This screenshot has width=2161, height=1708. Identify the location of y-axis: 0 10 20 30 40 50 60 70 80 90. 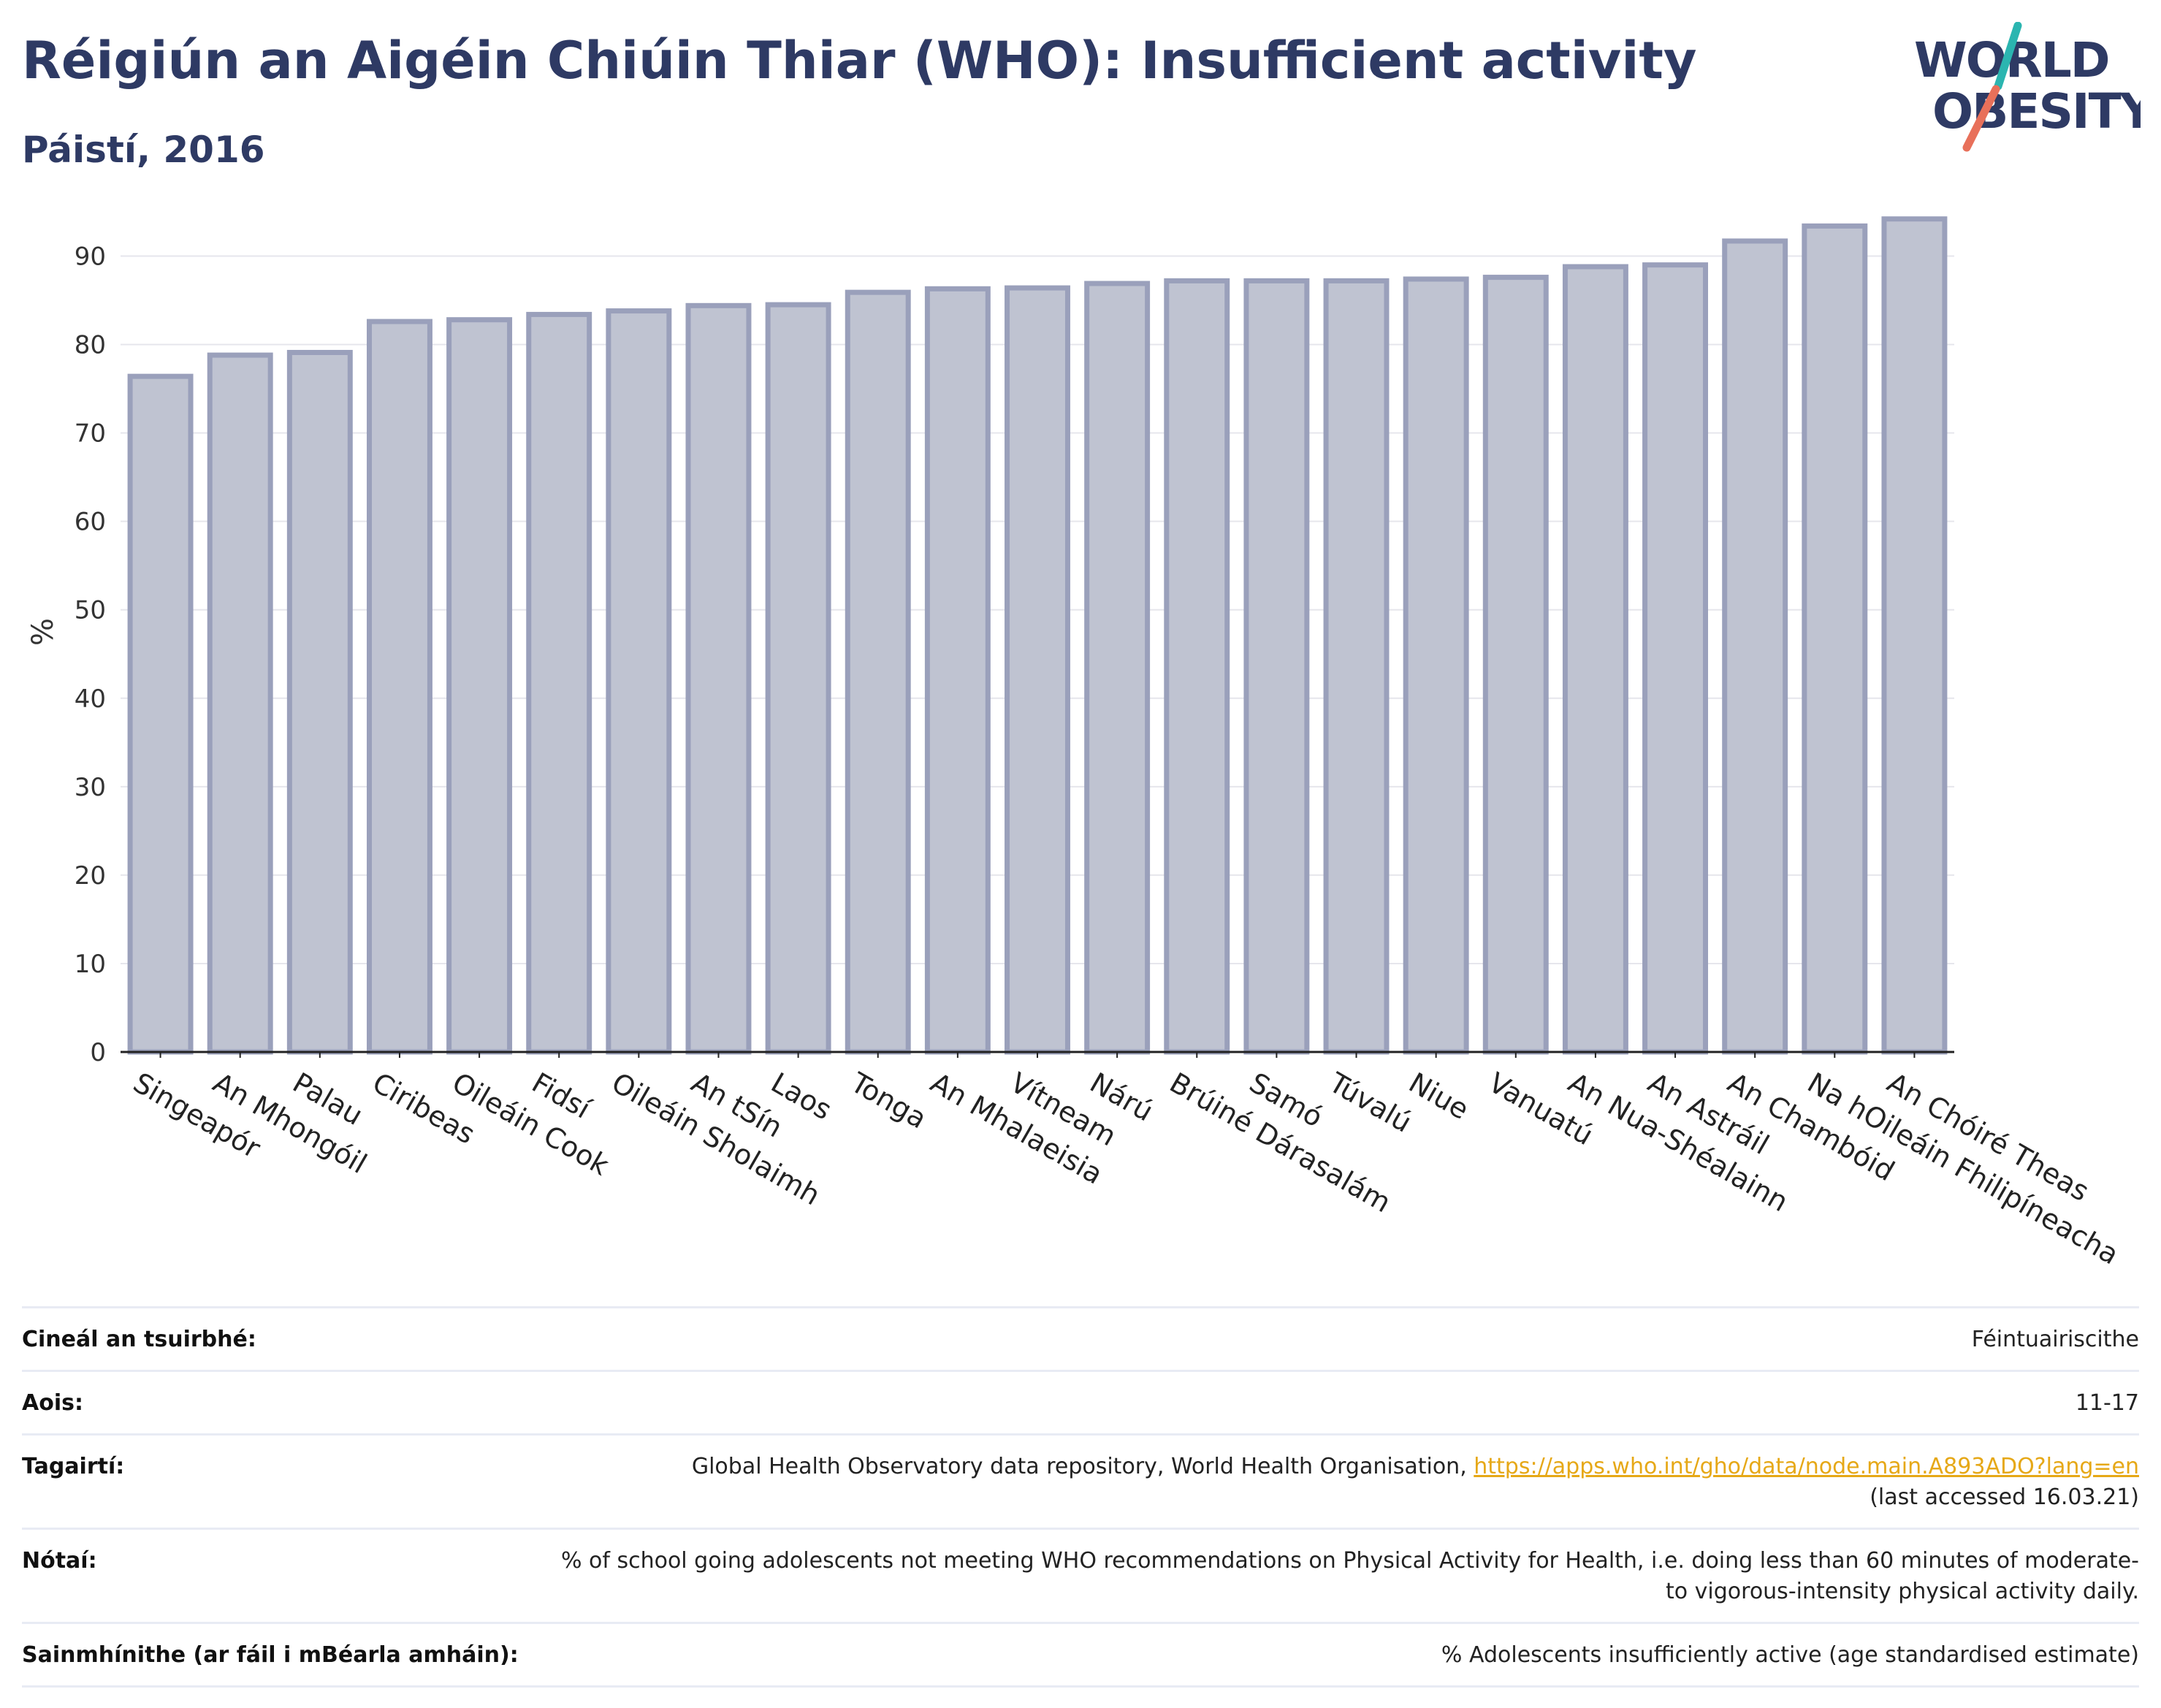
(91, 655).